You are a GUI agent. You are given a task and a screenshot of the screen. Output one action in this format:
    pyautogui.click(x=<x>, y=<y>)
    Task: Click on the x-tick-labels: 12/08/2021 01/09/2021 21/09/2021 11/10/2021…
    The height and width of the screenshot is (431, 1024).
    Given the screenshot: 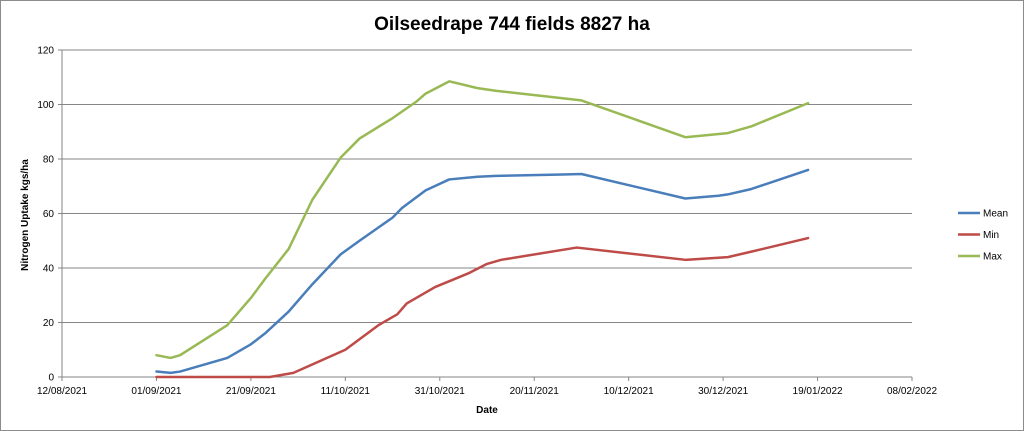 What is the action you would take?
    pyautogui.click(x=487, y=391)
    